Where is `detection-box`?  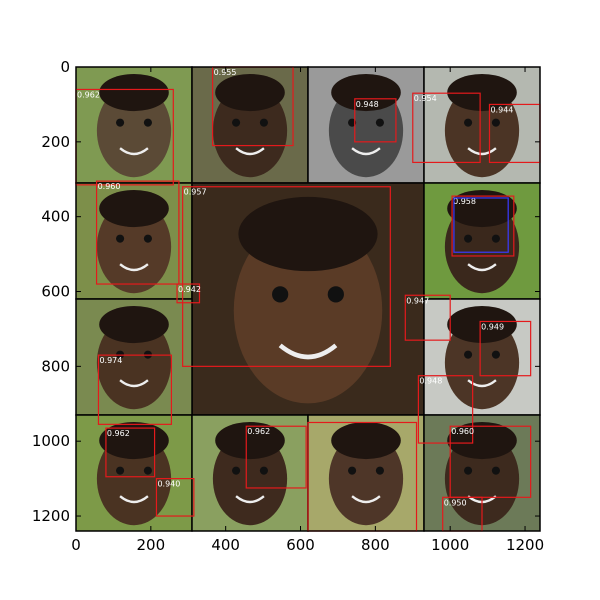
detection-box is located at coordinates (481, 225).